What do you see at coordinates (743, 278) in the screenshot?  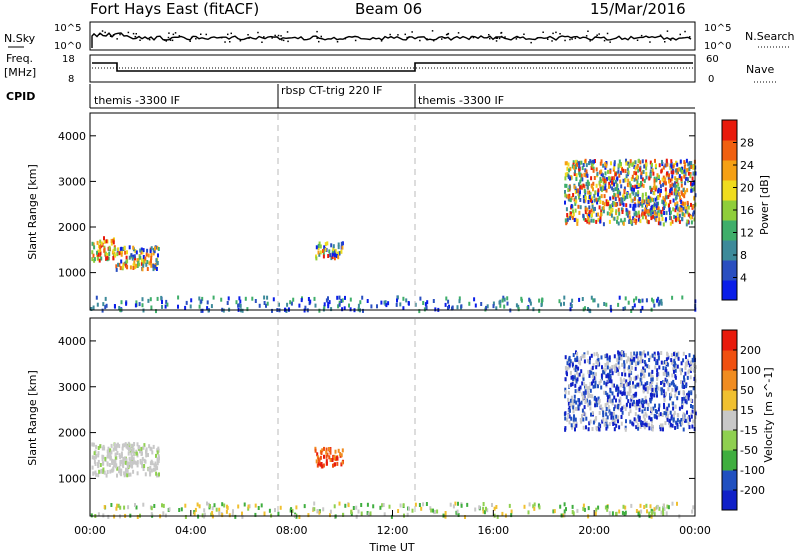 I see `colorbar-tick-label: 4` at bounding box center [743, 278].